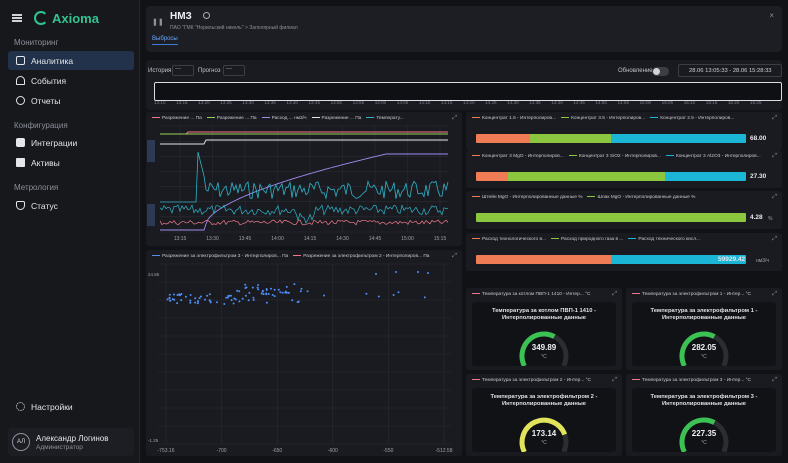  Describe the element at coordinates (209, 71) in the screenshot. I see `forecast-label: Прогноз` at that location.